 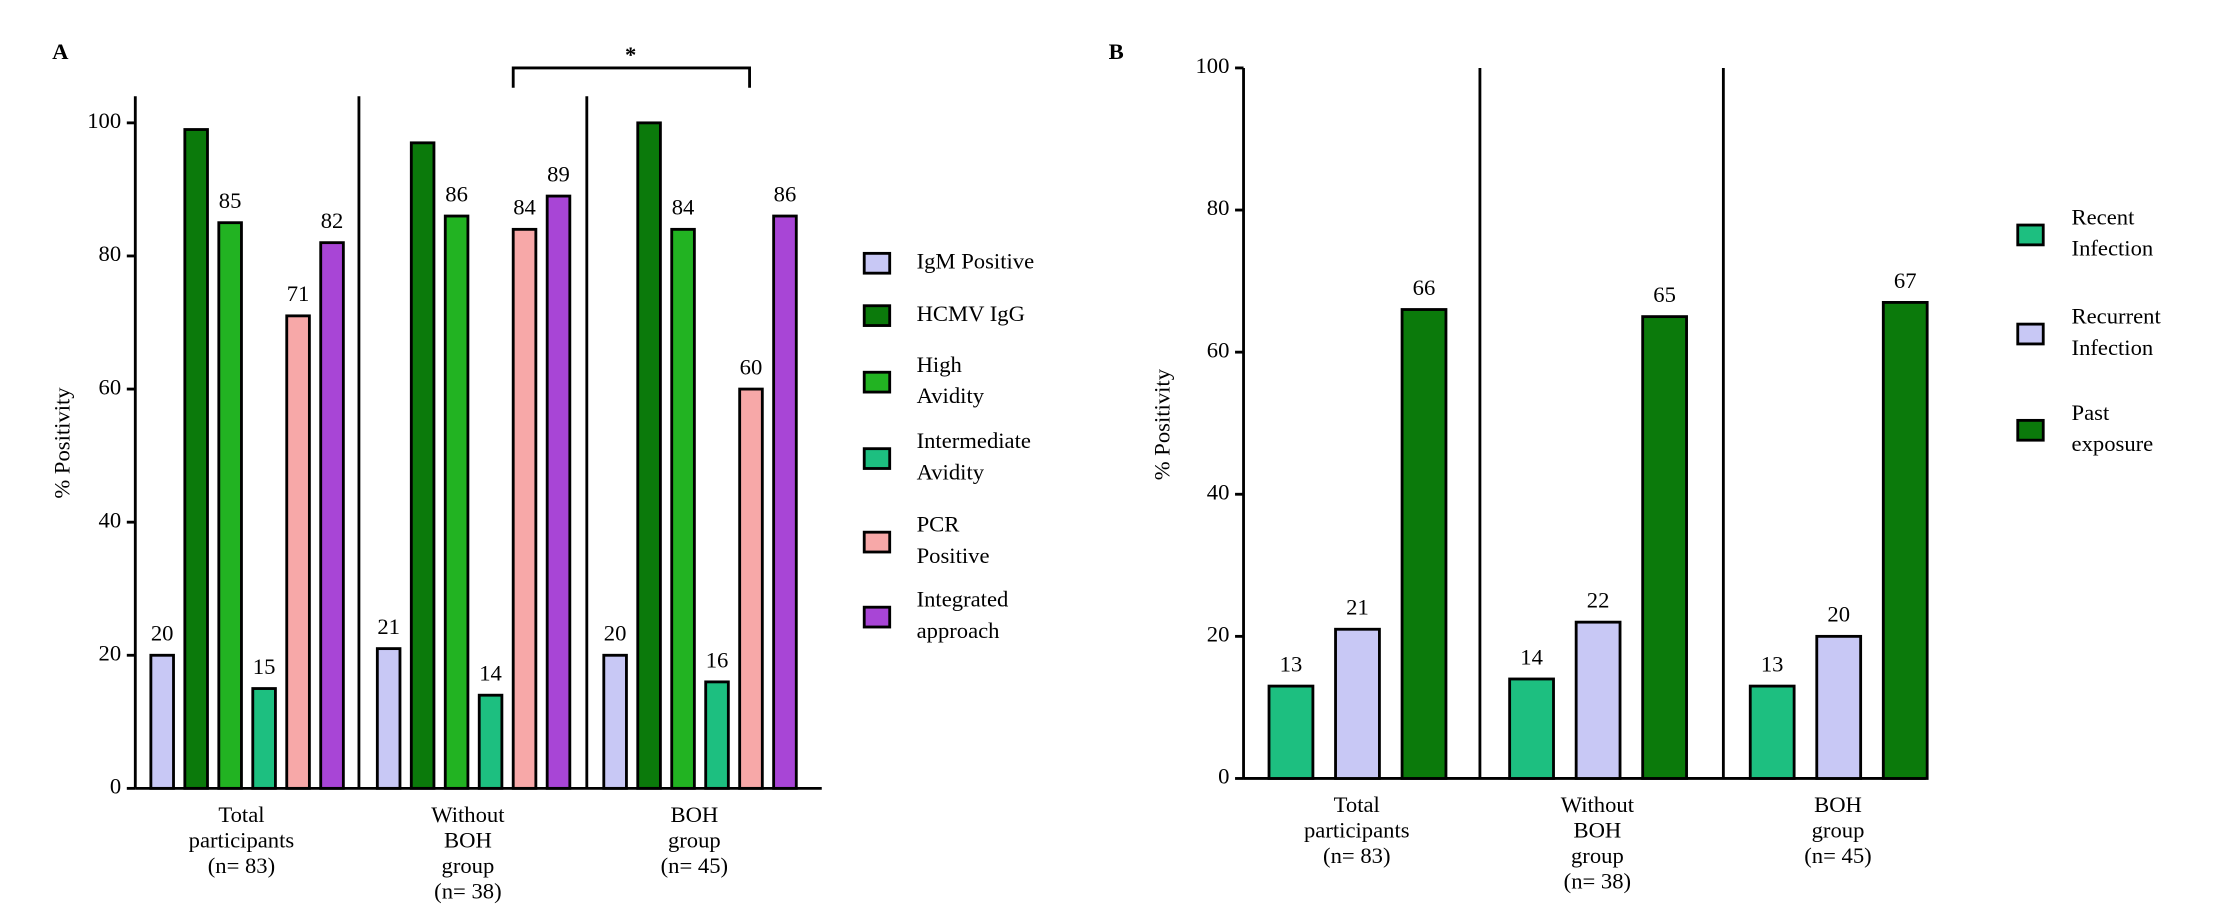 I want to click on legend-label: PCR, so click(x=939, y=524).